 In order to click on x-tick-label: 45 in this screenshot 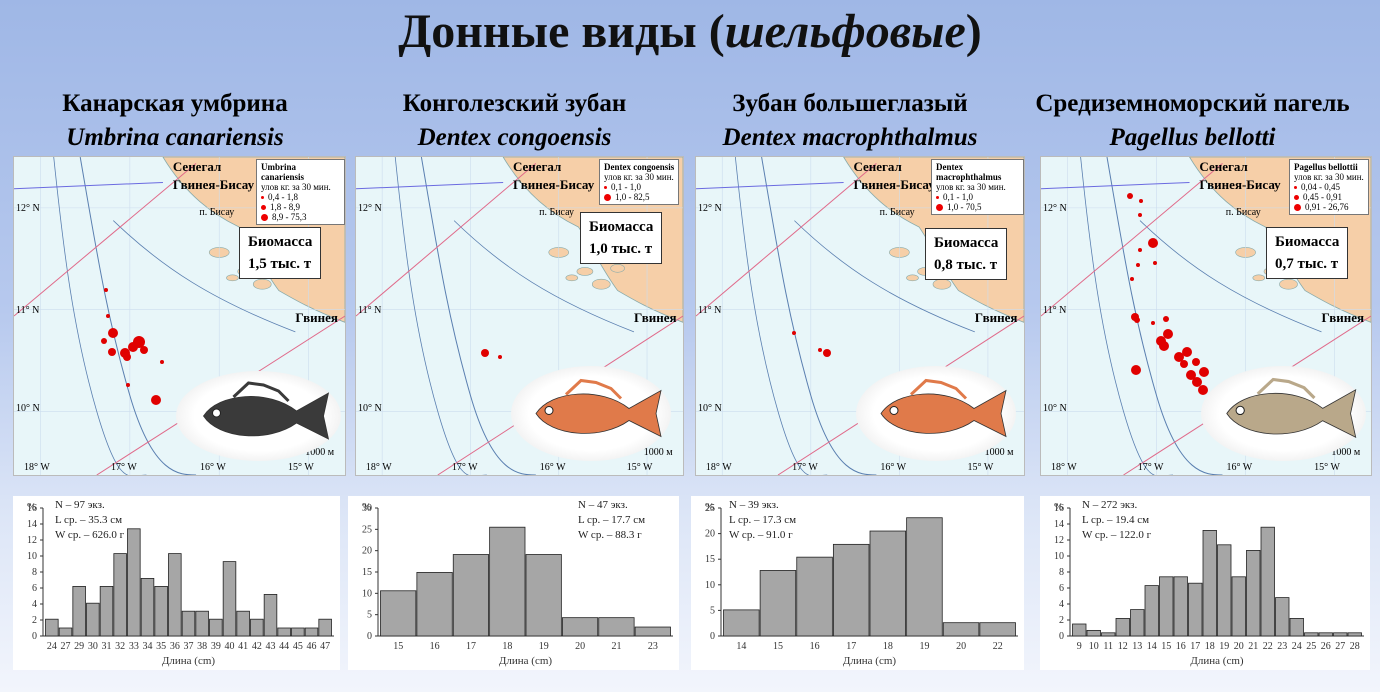, I will do `click(298, 646)`.